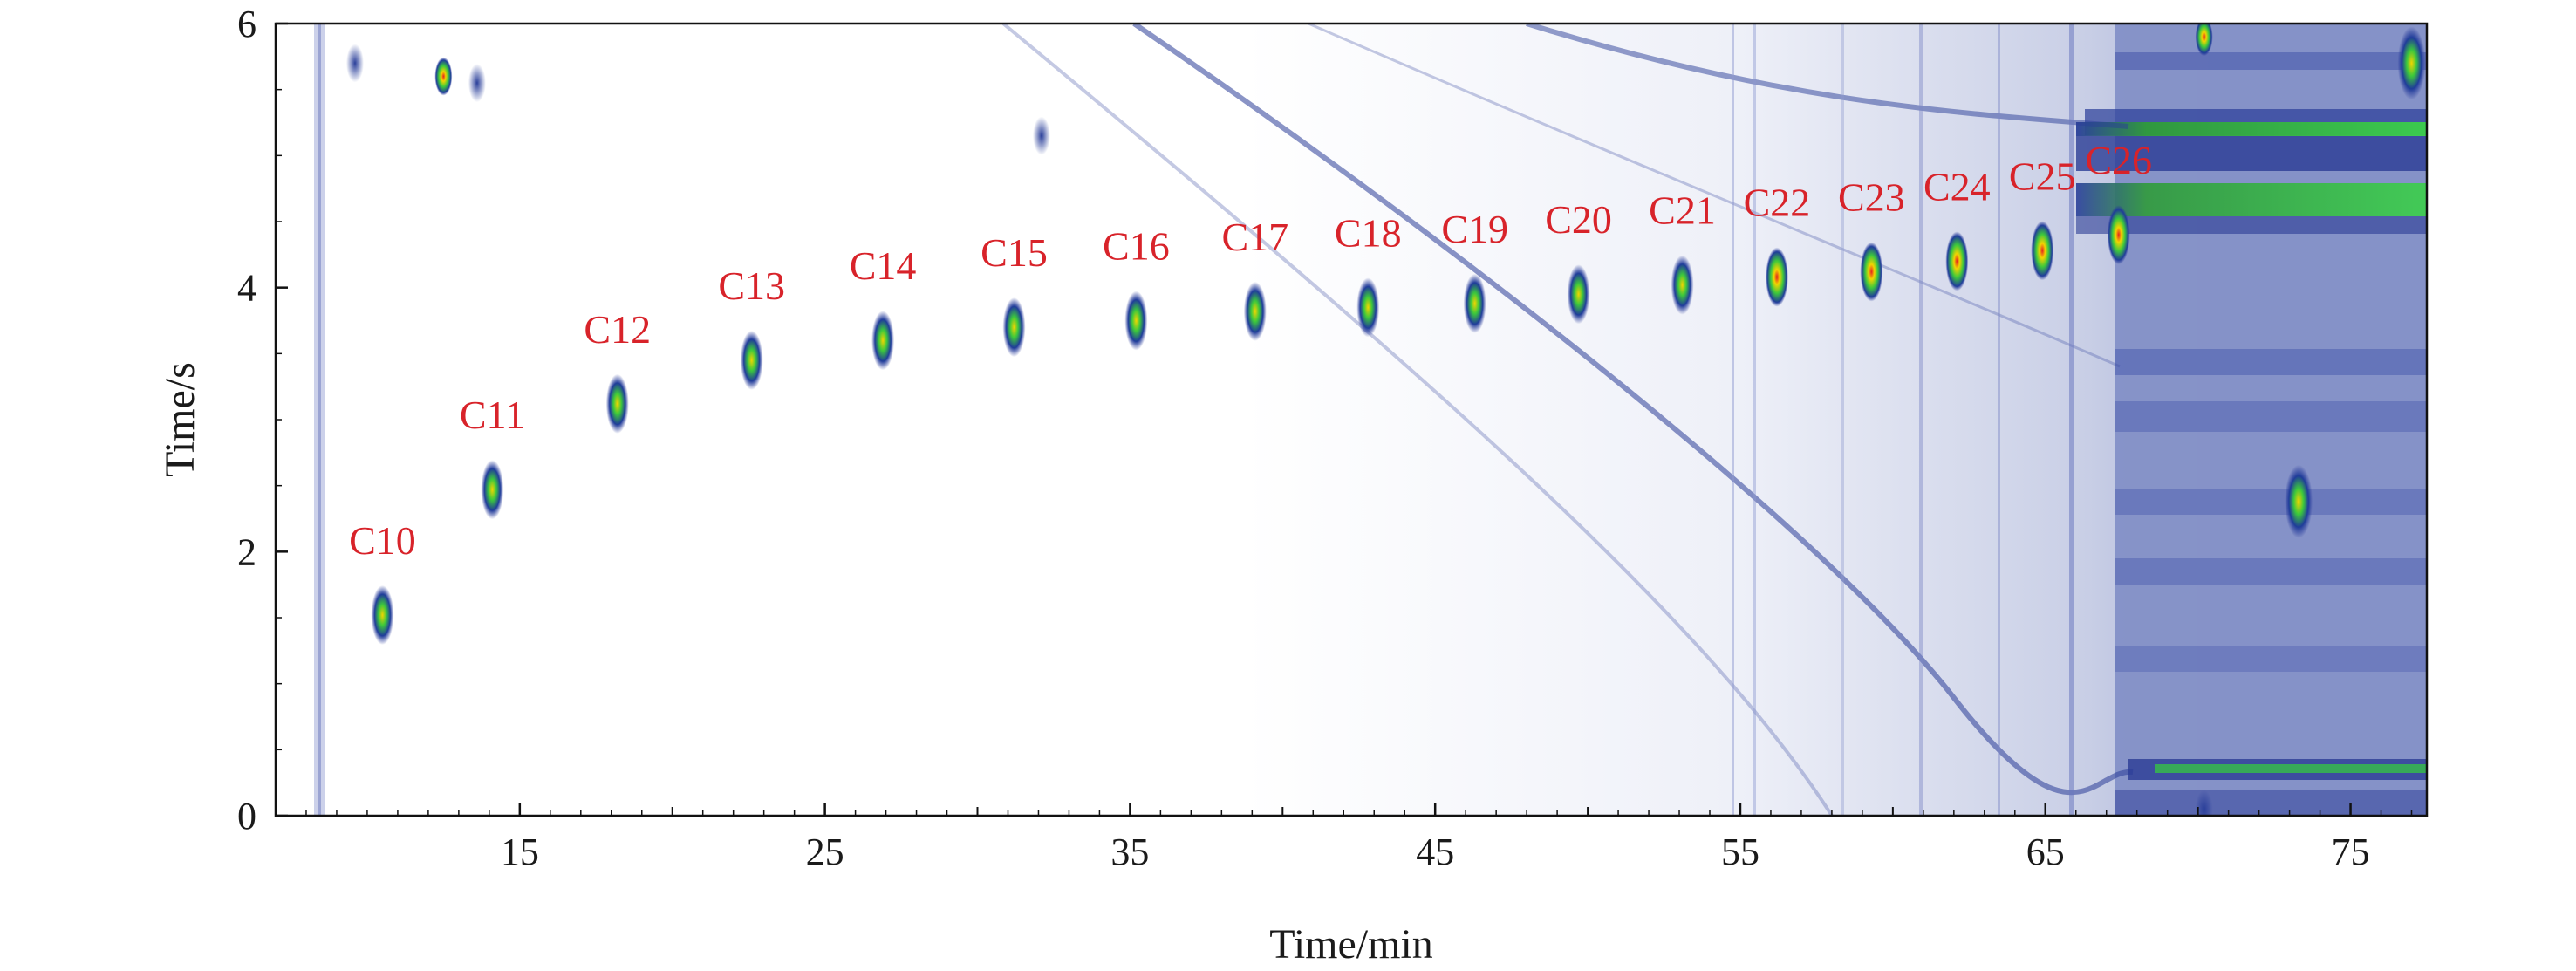 The height and width of the screenshot is (971, 2576). What do you see at coordinates (1682, 210) in the screenshot?
I see `peak-label-c21: C21` at bounding box center [1682, 210].